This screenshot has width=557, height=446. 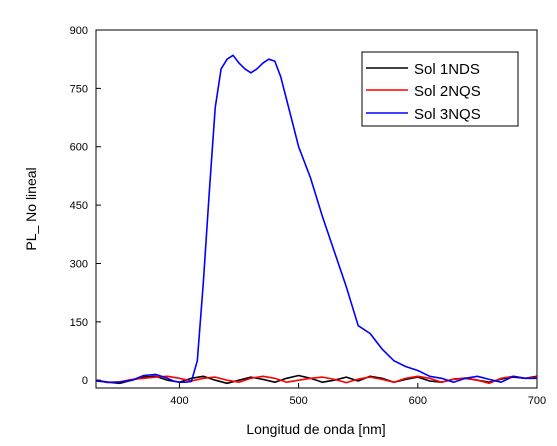 I want to click on x-tick-label: 400, so click(x=179, y=401).